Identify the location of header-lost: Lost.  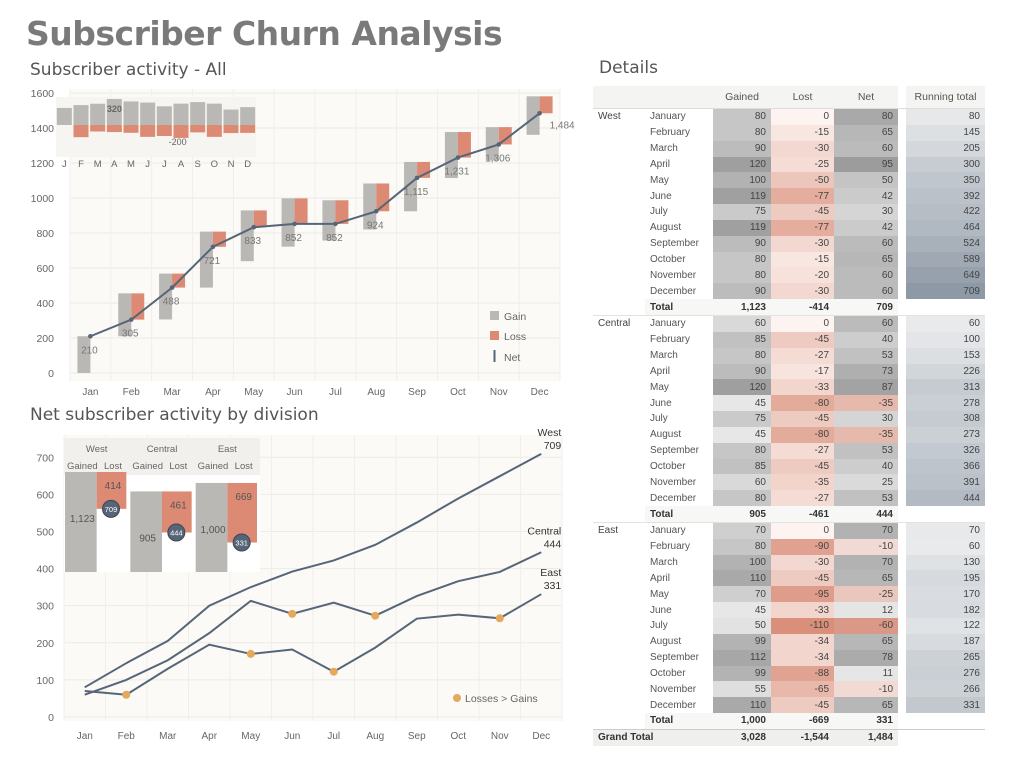
(802, 97).